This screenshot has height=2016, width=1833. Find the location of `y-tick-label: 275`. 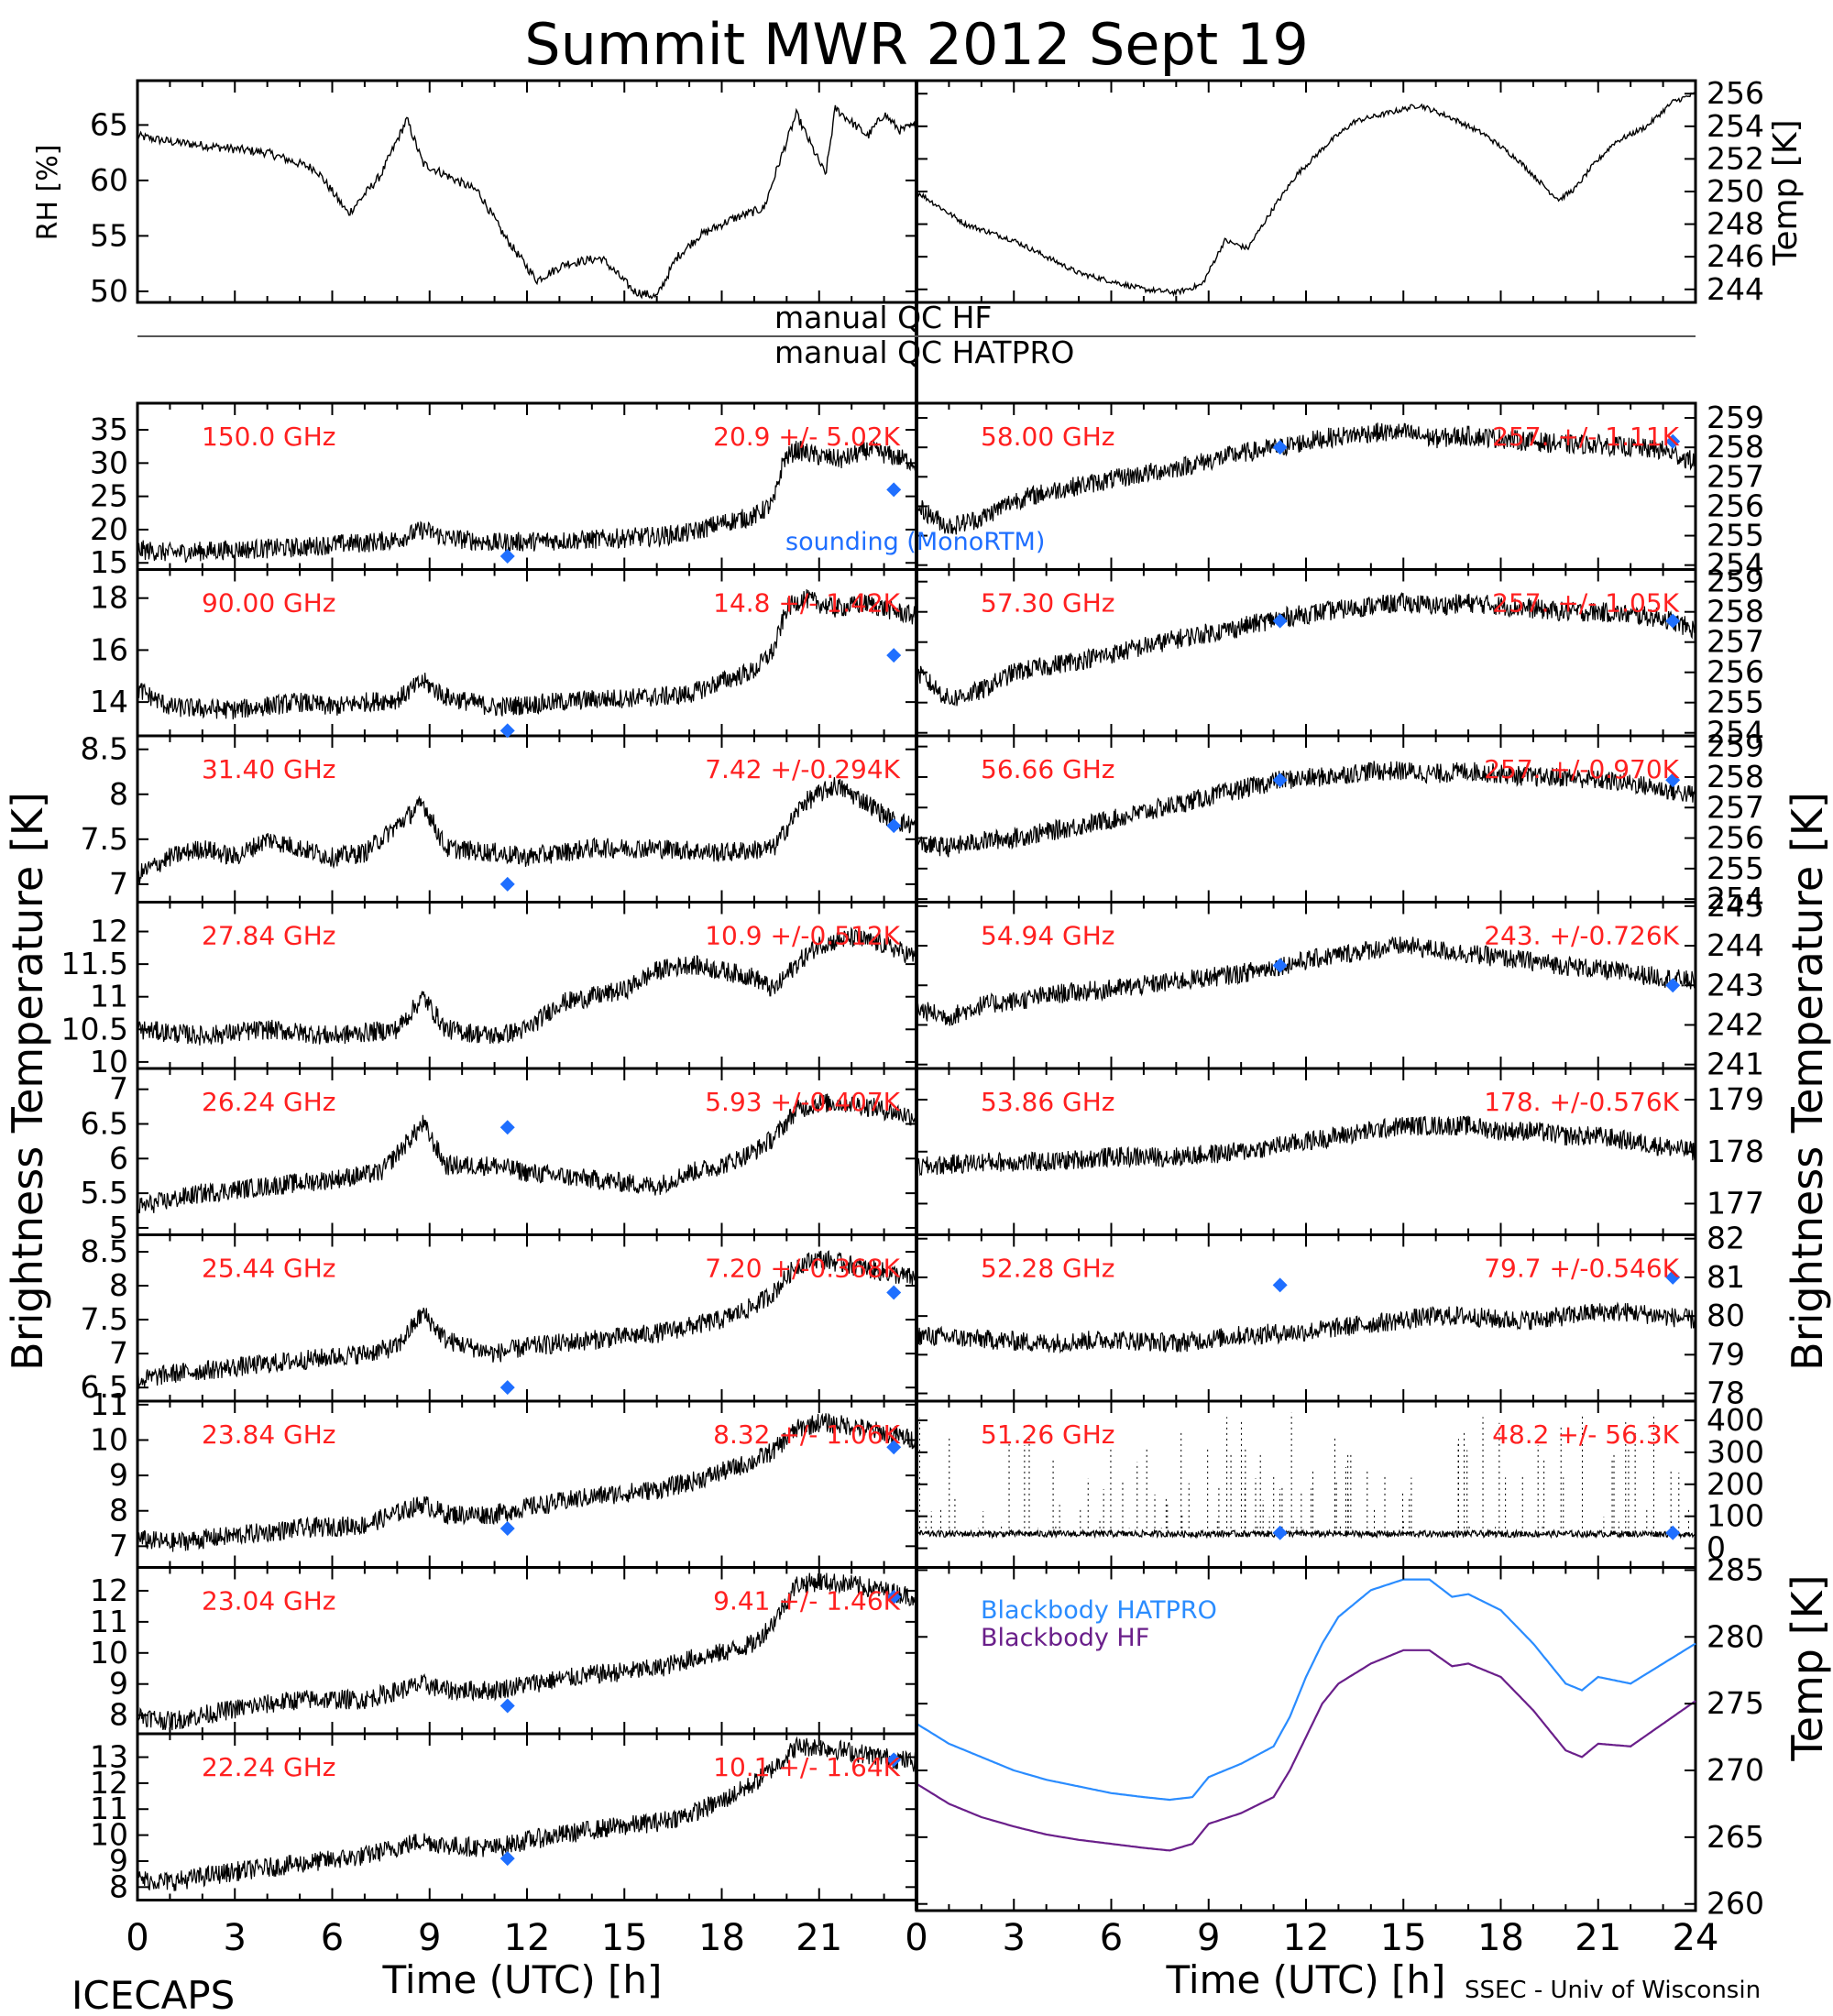

y-tick-label: 275 is located at coordinates (1735, 1703).